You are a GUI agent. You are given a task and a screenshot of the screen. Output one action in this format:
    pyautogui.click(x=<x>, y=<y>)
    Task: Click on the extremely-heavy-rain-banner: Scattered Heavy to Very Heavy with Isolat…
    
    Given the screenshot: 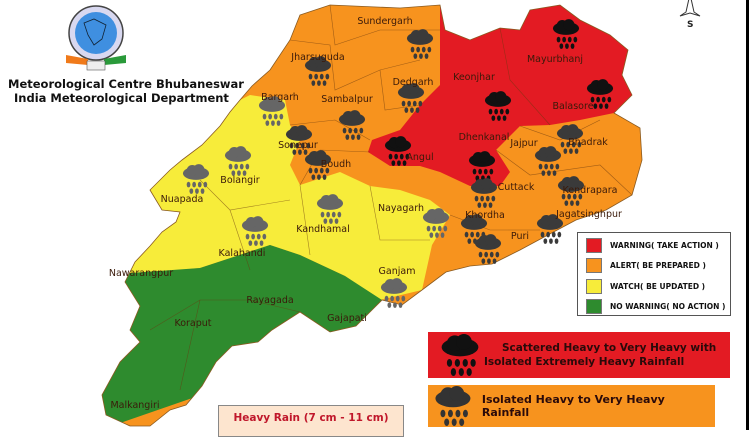 What is the action you would take?
    pyautogui.click(x=579, y=355)
    